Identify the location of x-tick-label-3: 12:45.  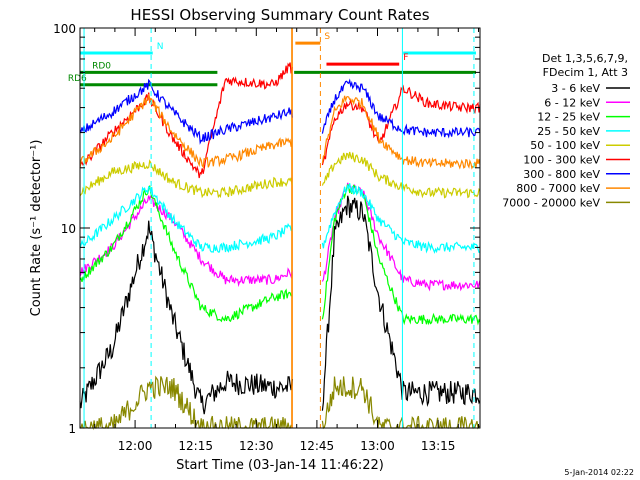
(317, 446).